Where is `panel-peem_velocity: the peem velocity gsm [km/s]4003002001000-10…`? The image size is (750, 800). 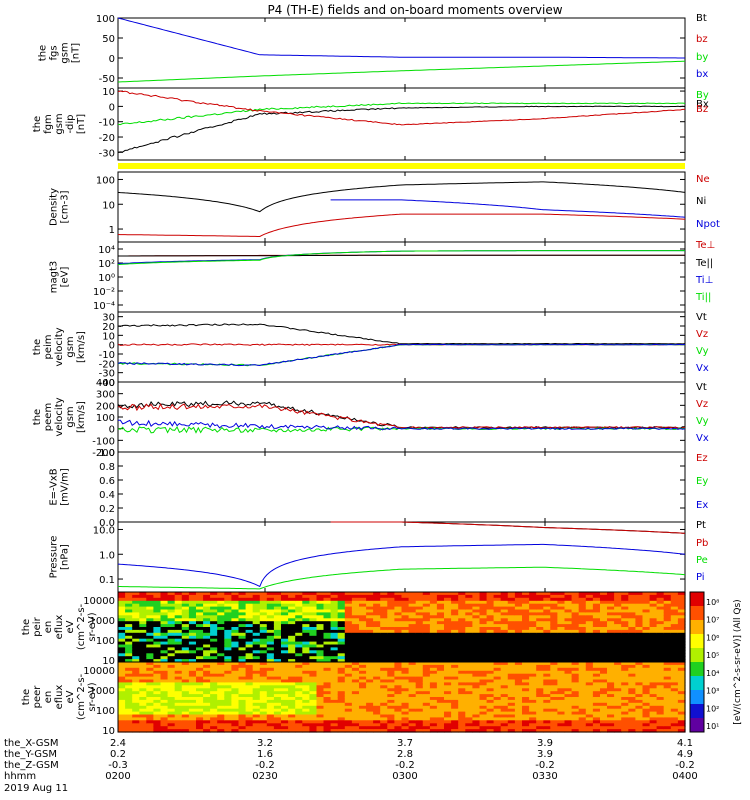
panel-peem_velocity: the peem velocity gsm [km/s]4003002001000-10… is located at coordinates (370, 418).